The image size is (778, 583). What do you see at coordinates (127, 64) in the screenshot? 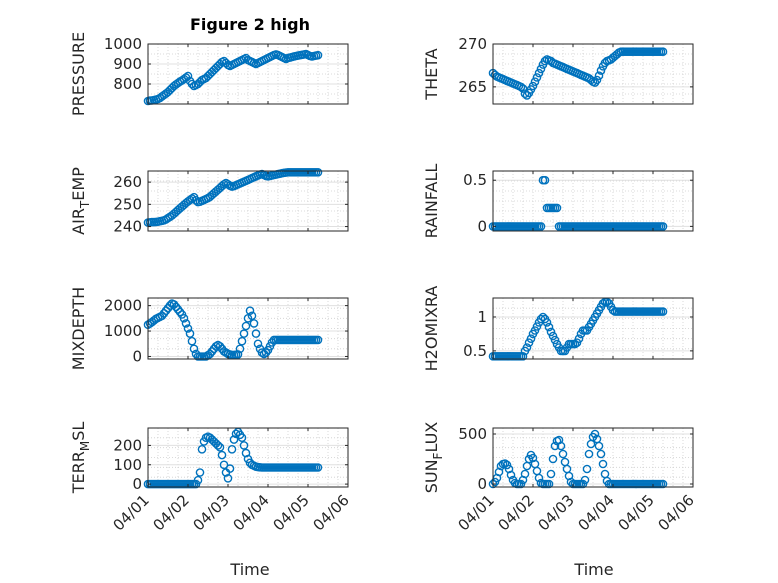
I see `y-tick-label: 900` at bounding box center [127, 64].